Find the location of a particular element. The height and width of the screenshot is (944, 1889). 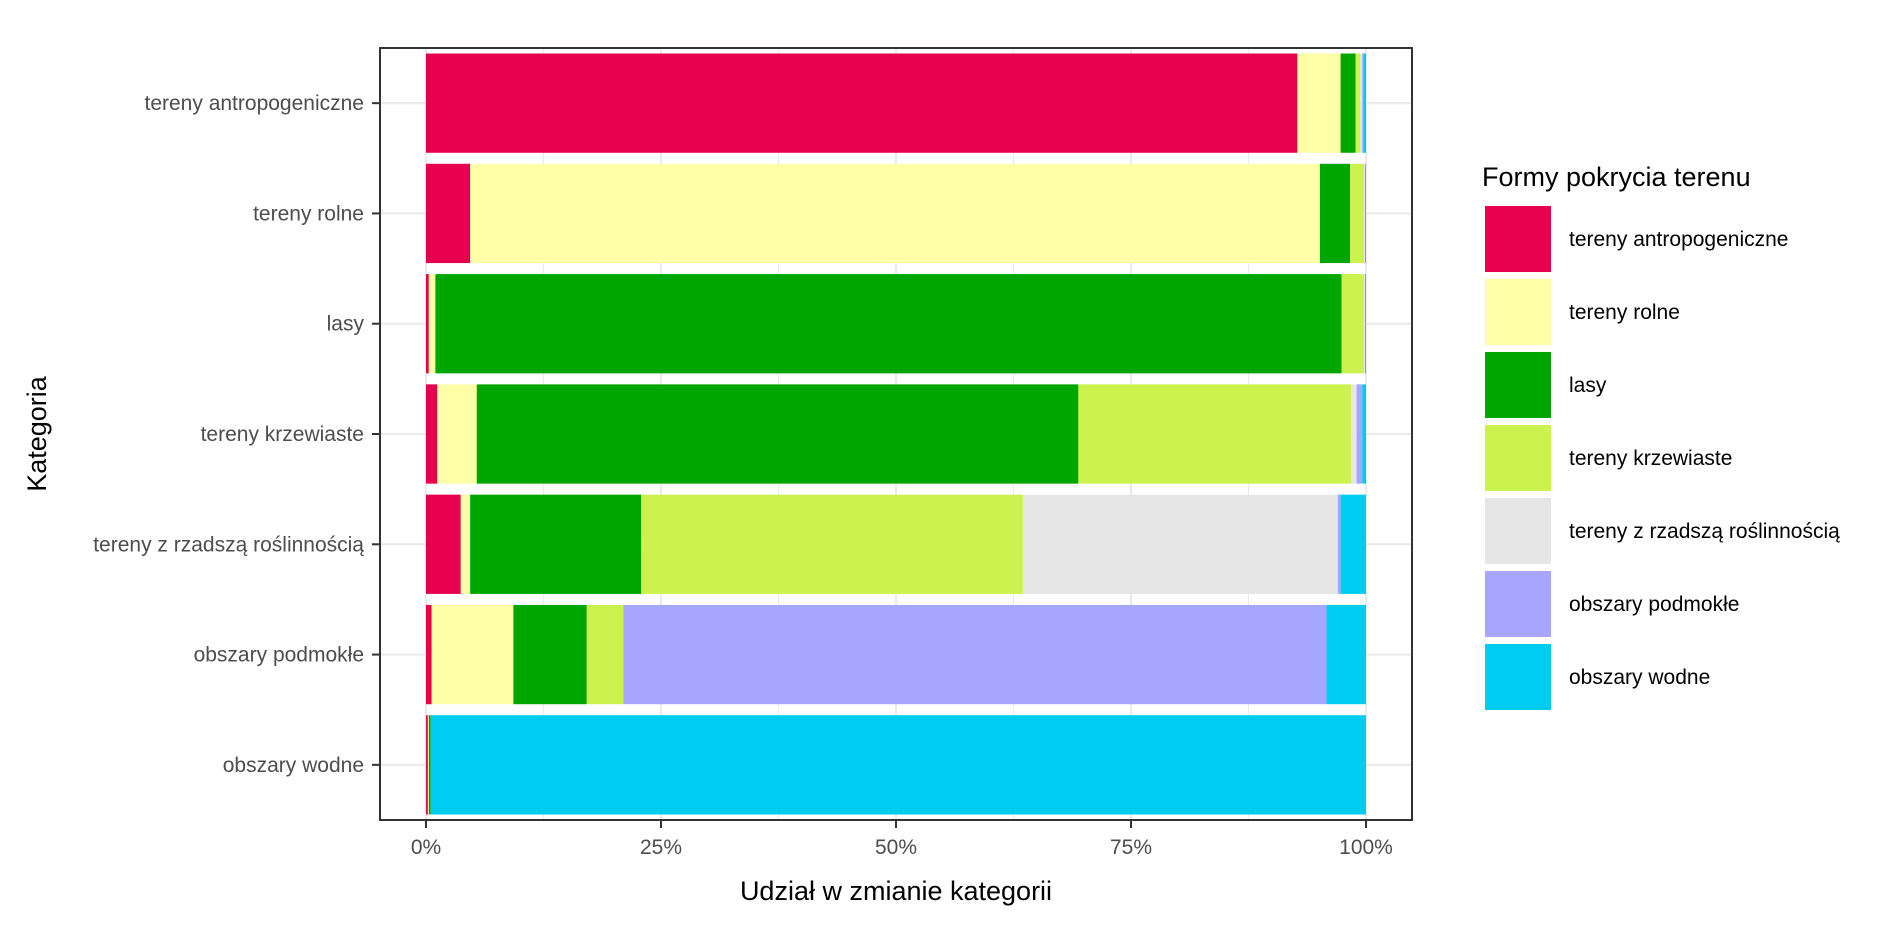

y-tick-label: obszary wodne is located at coordinates (293, 765).